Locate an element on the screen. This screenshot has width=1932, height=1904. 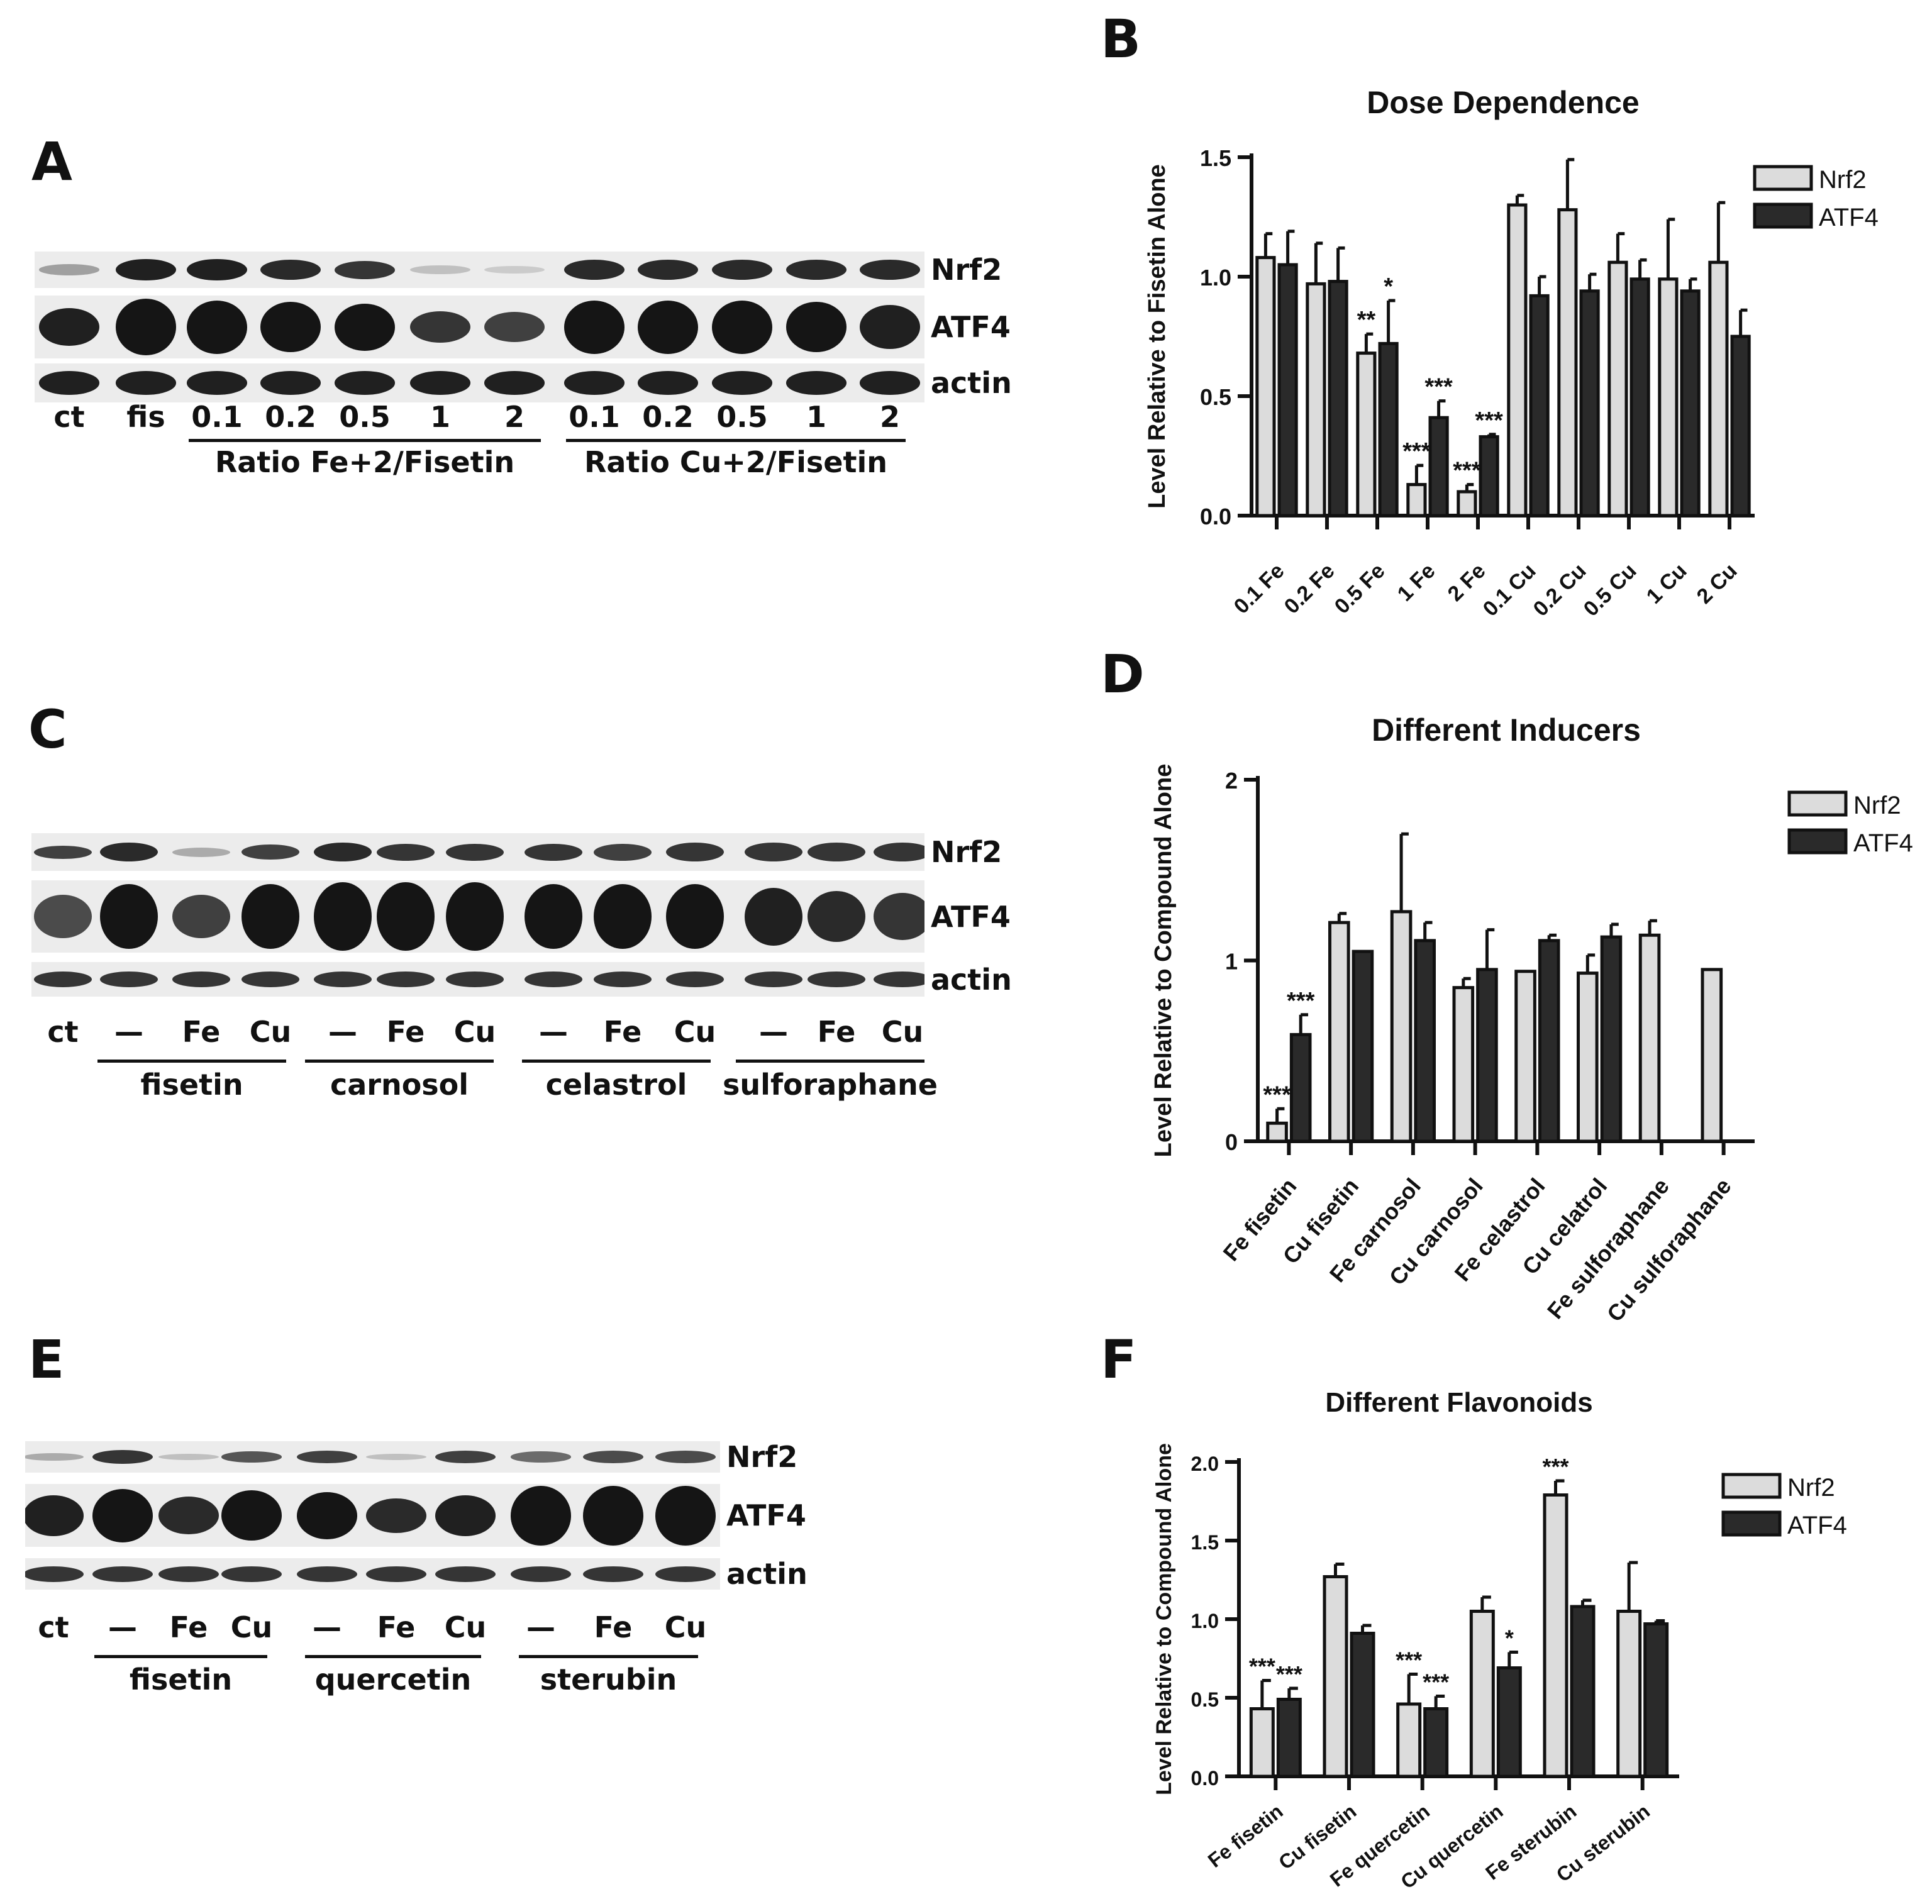
lane-label: fis is located at coordinates (145, 417).